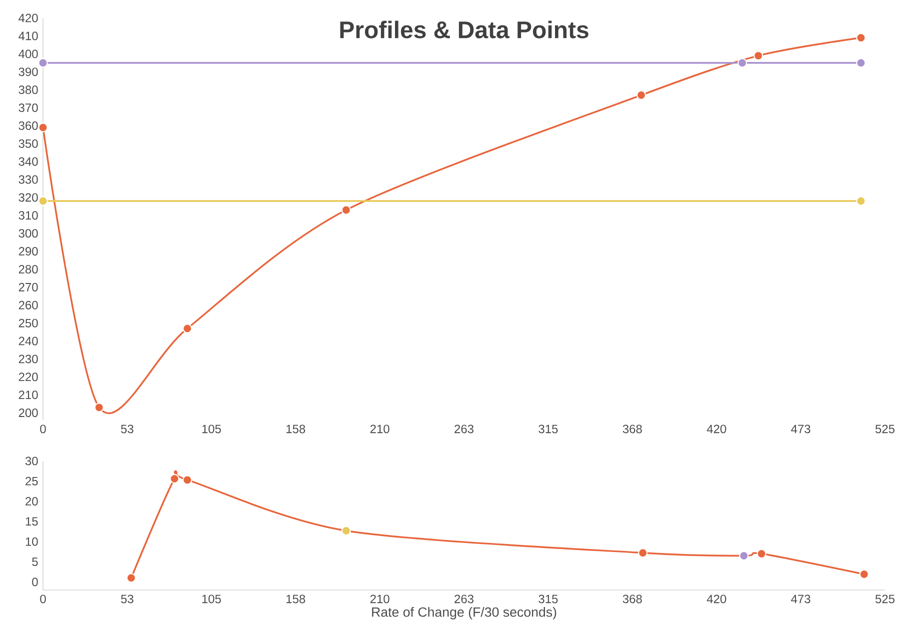  What do you see at coordinates (28, 377) in the screenshot?
I see `y-tick-label: 220` at bounding box center [28, 377].